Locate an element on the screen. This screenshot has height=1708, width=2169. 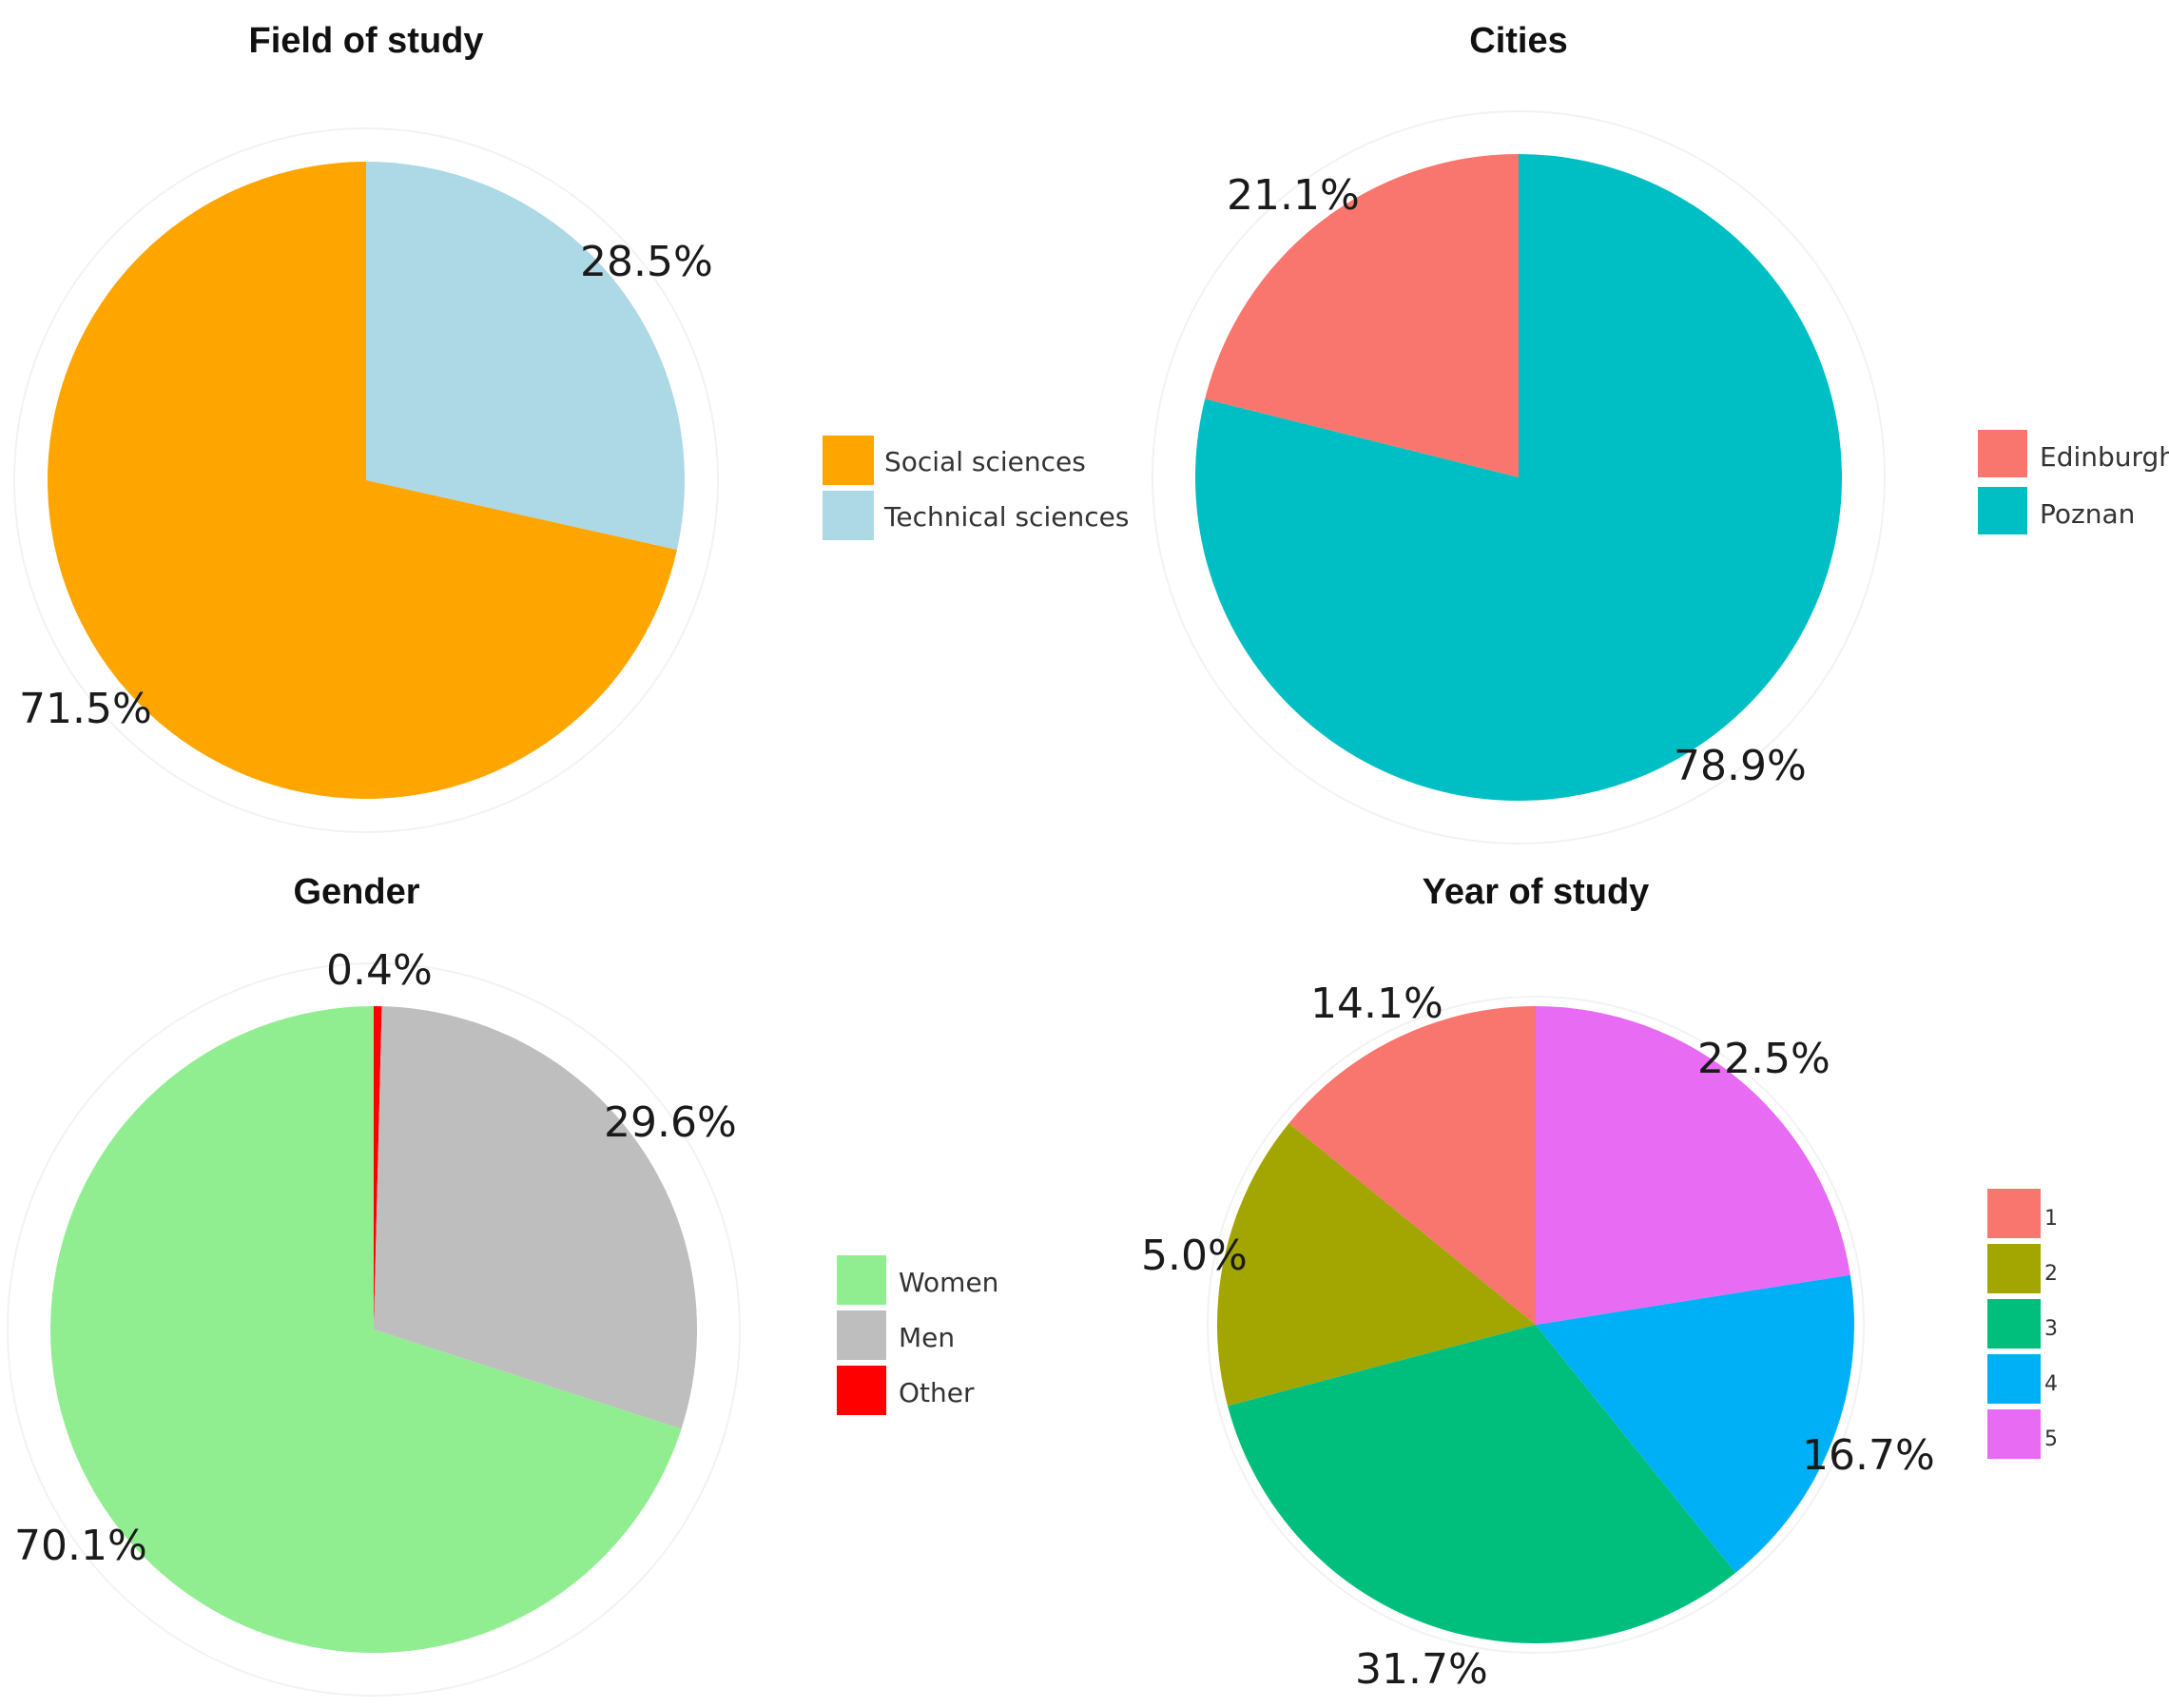
legend-label-poznan: Poznan is located at coordinates (2087, 514).